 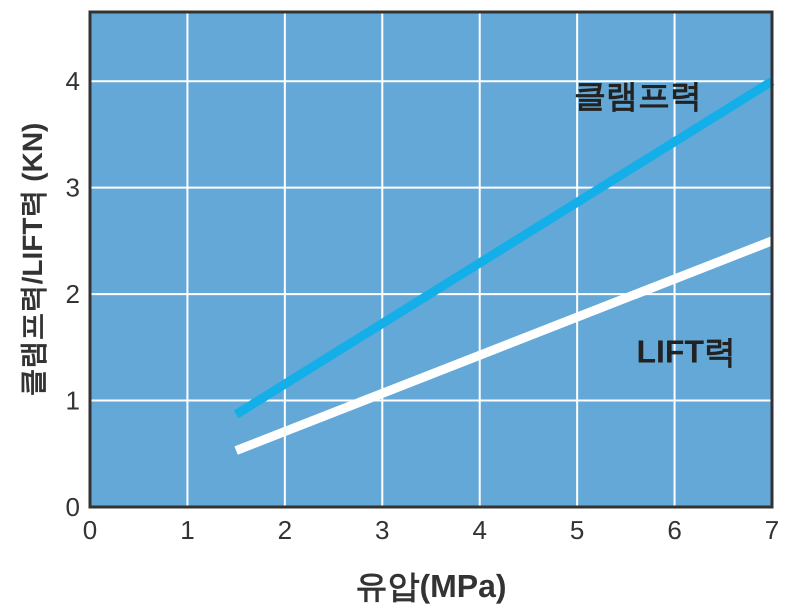 What do you see at coordinates (577, 530) in the screenshot?
I see `x-tick-label: 5` at bounding box center [577, 530].